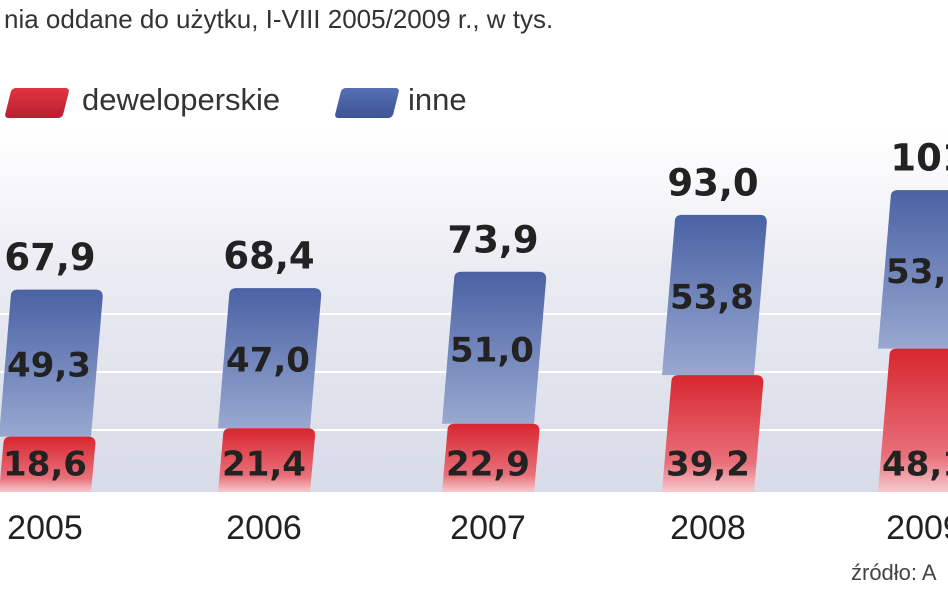 This screenshot has width=948, height=593. Describe the element at coordinates (488, 528) in the screenshot. I see `year-label-2007: 2007` at that location.